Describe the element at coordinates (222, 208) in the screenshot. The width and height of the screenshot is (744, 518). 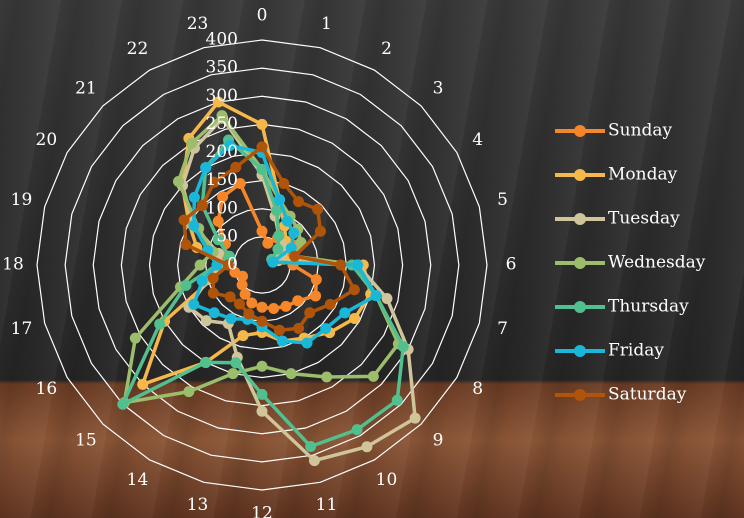
I see `r-tick-label: 100` at that location.